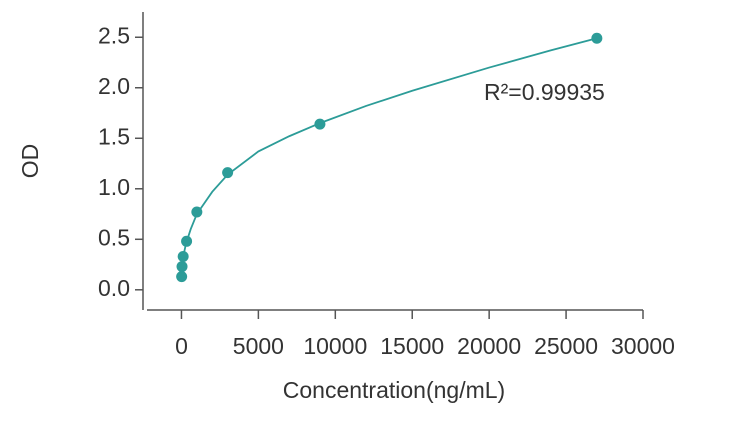 This screenshot has height=438, width=730. What do you see at coordinates (412, 346) in the screenshot?
I see `x-tick-label: 15000` at bounding box center [412, 346].